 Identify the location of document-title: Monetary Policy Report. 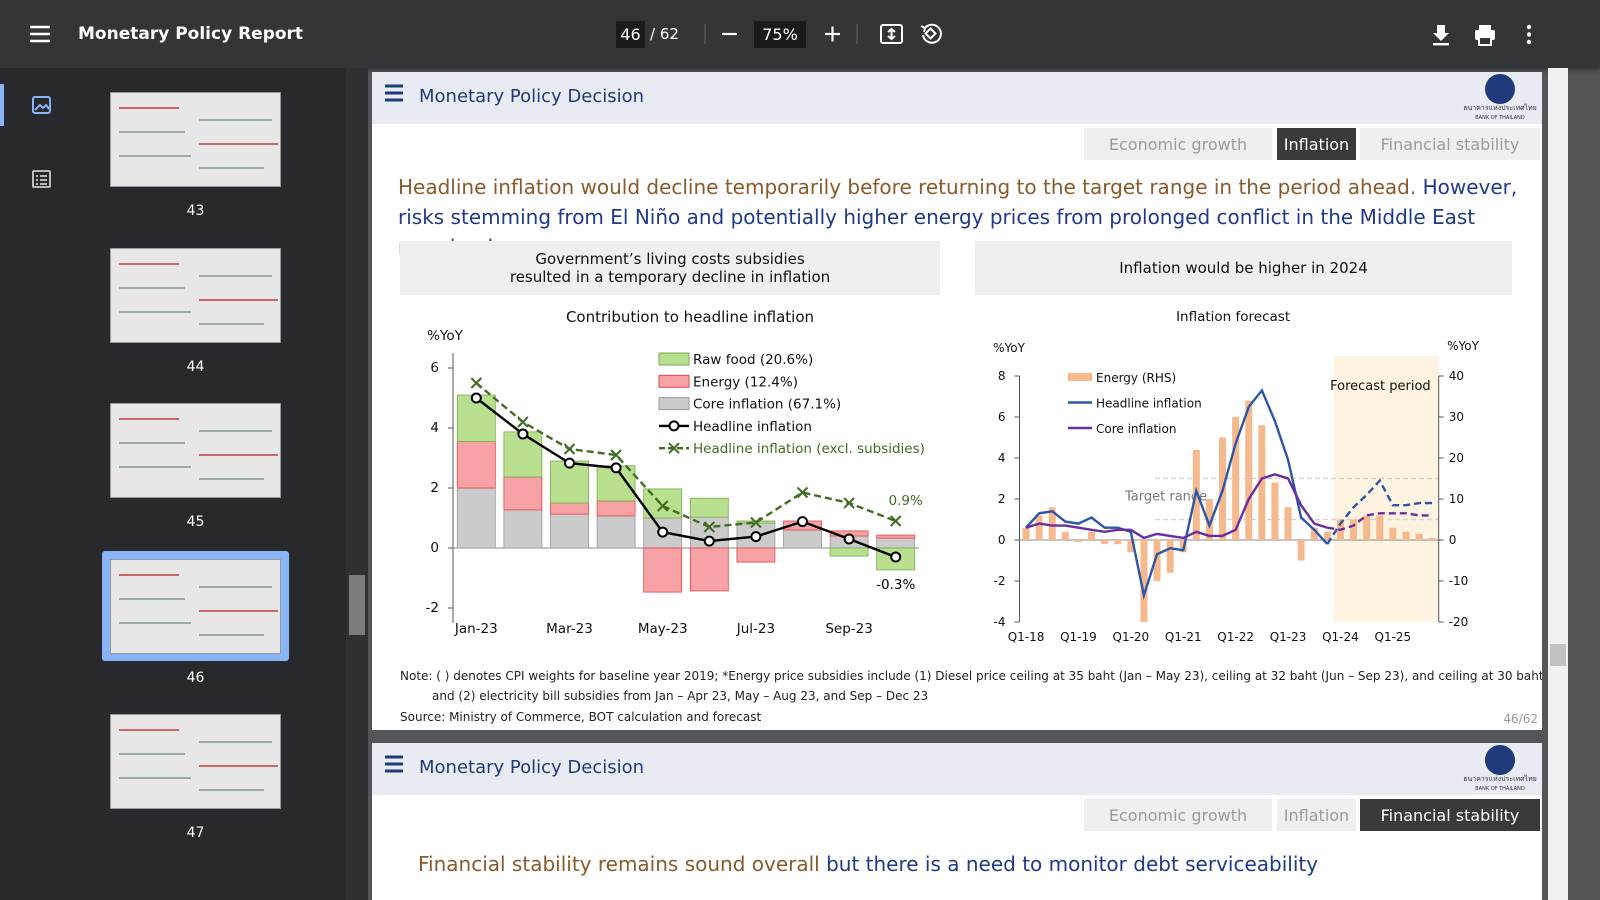
(191, 34).